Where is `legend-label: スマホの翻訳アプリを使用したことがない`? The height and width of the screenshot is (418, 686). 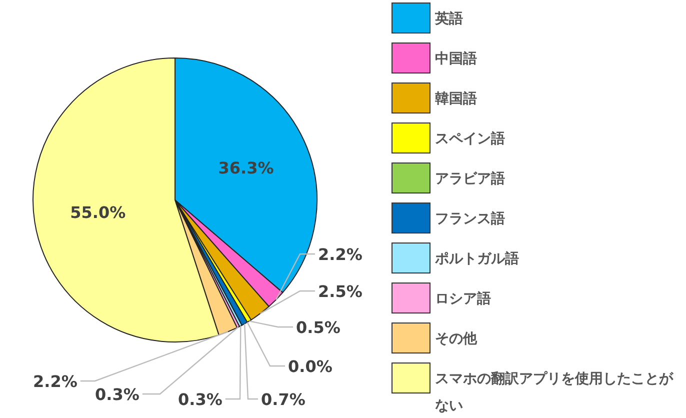 legend-label: スマホの翻訳アプリを使用したことがない is located at coordinates (554, 392).